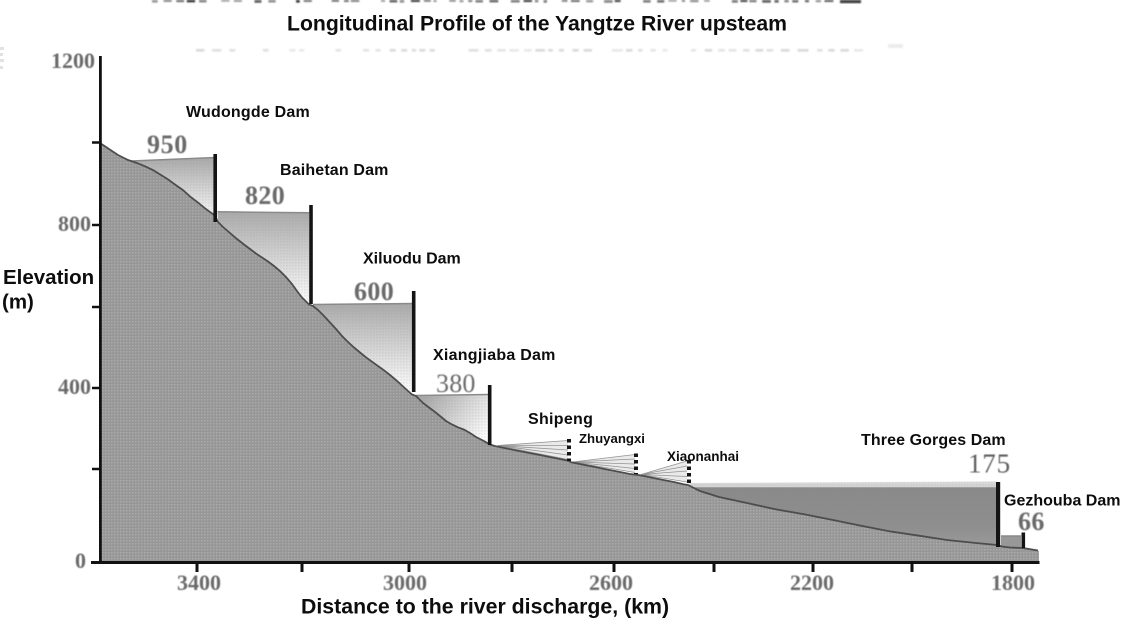 The width and height of the screenshot is (1122, 638). I want to click on svg-text: 0, so click(80, 560).